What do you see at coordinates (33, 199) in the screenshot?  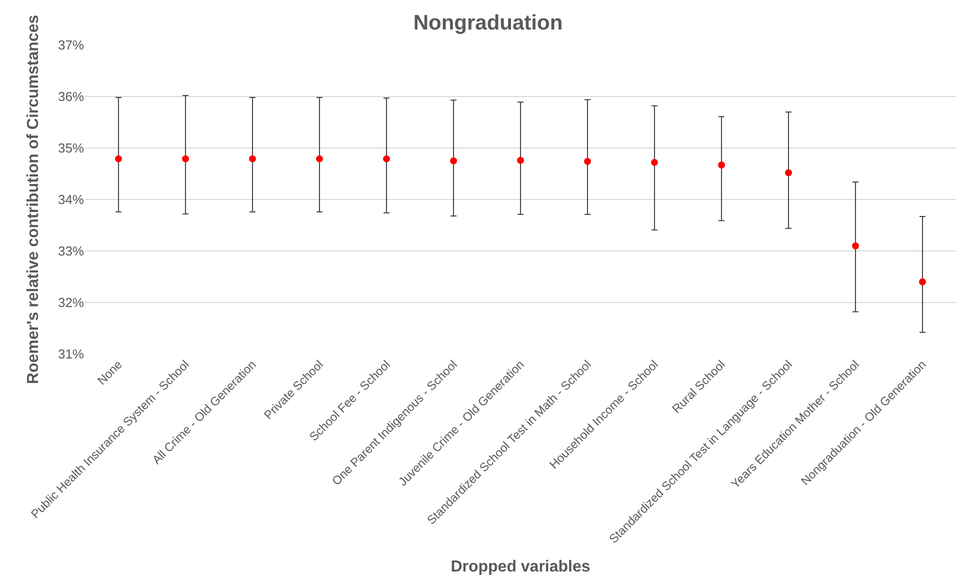 I see `y-axis-title: Roemer's relative contribution of Circumstances` at bounding box center [33, 199].